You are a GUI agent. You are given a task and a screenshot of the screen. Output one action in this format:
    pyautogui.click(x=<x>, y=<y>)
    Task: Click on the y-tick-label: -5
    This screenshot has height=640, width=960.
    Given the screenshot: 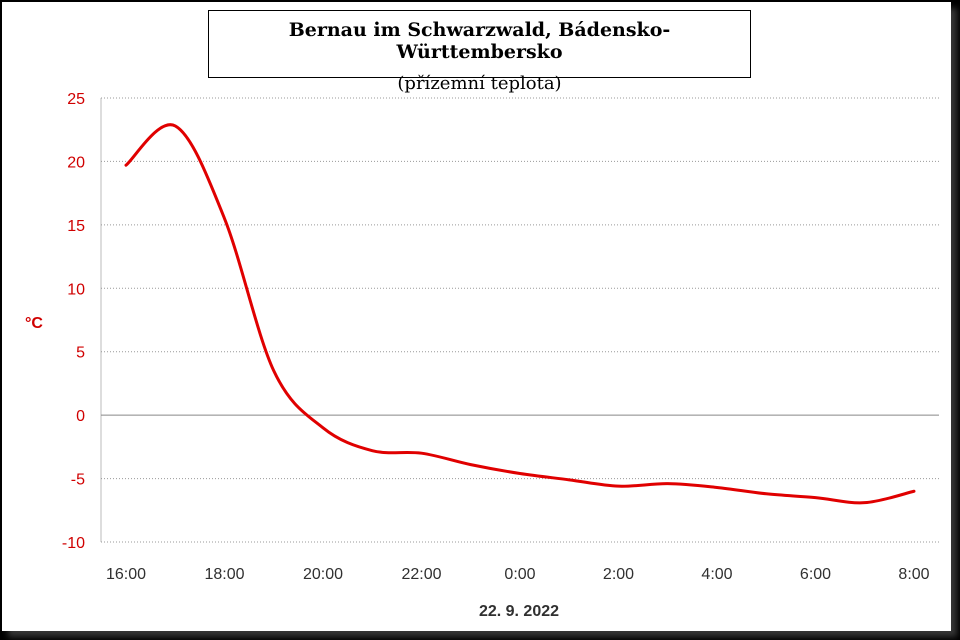 What is the action you would take?
    pyautogui.click(x=78, y=480)
    